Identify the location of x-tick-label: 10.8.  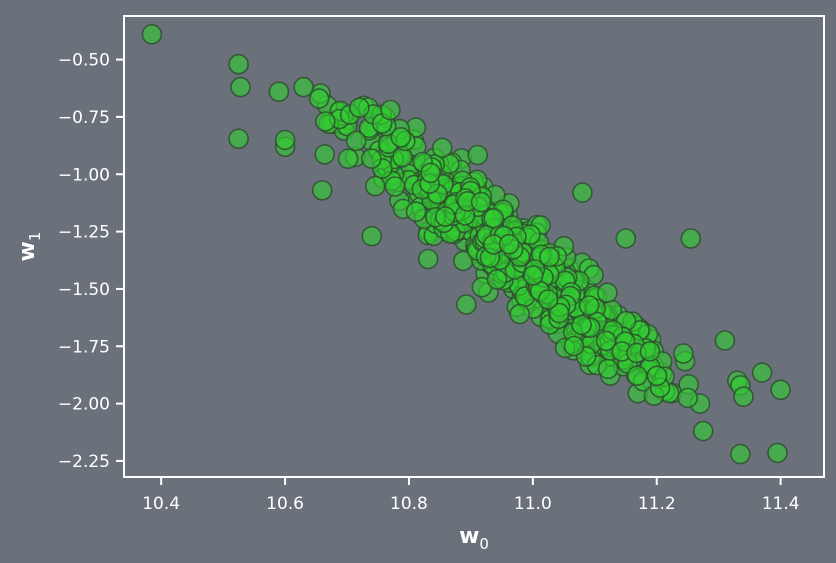
(409, 504).